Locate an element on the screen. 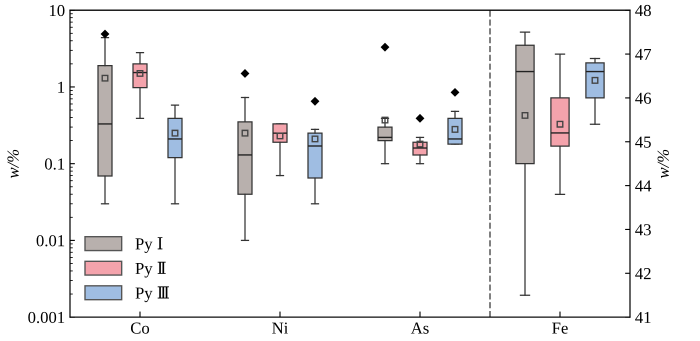 This screenshot has width=700, height=341. x-tick-label: As is located at coordinates (419, 328).